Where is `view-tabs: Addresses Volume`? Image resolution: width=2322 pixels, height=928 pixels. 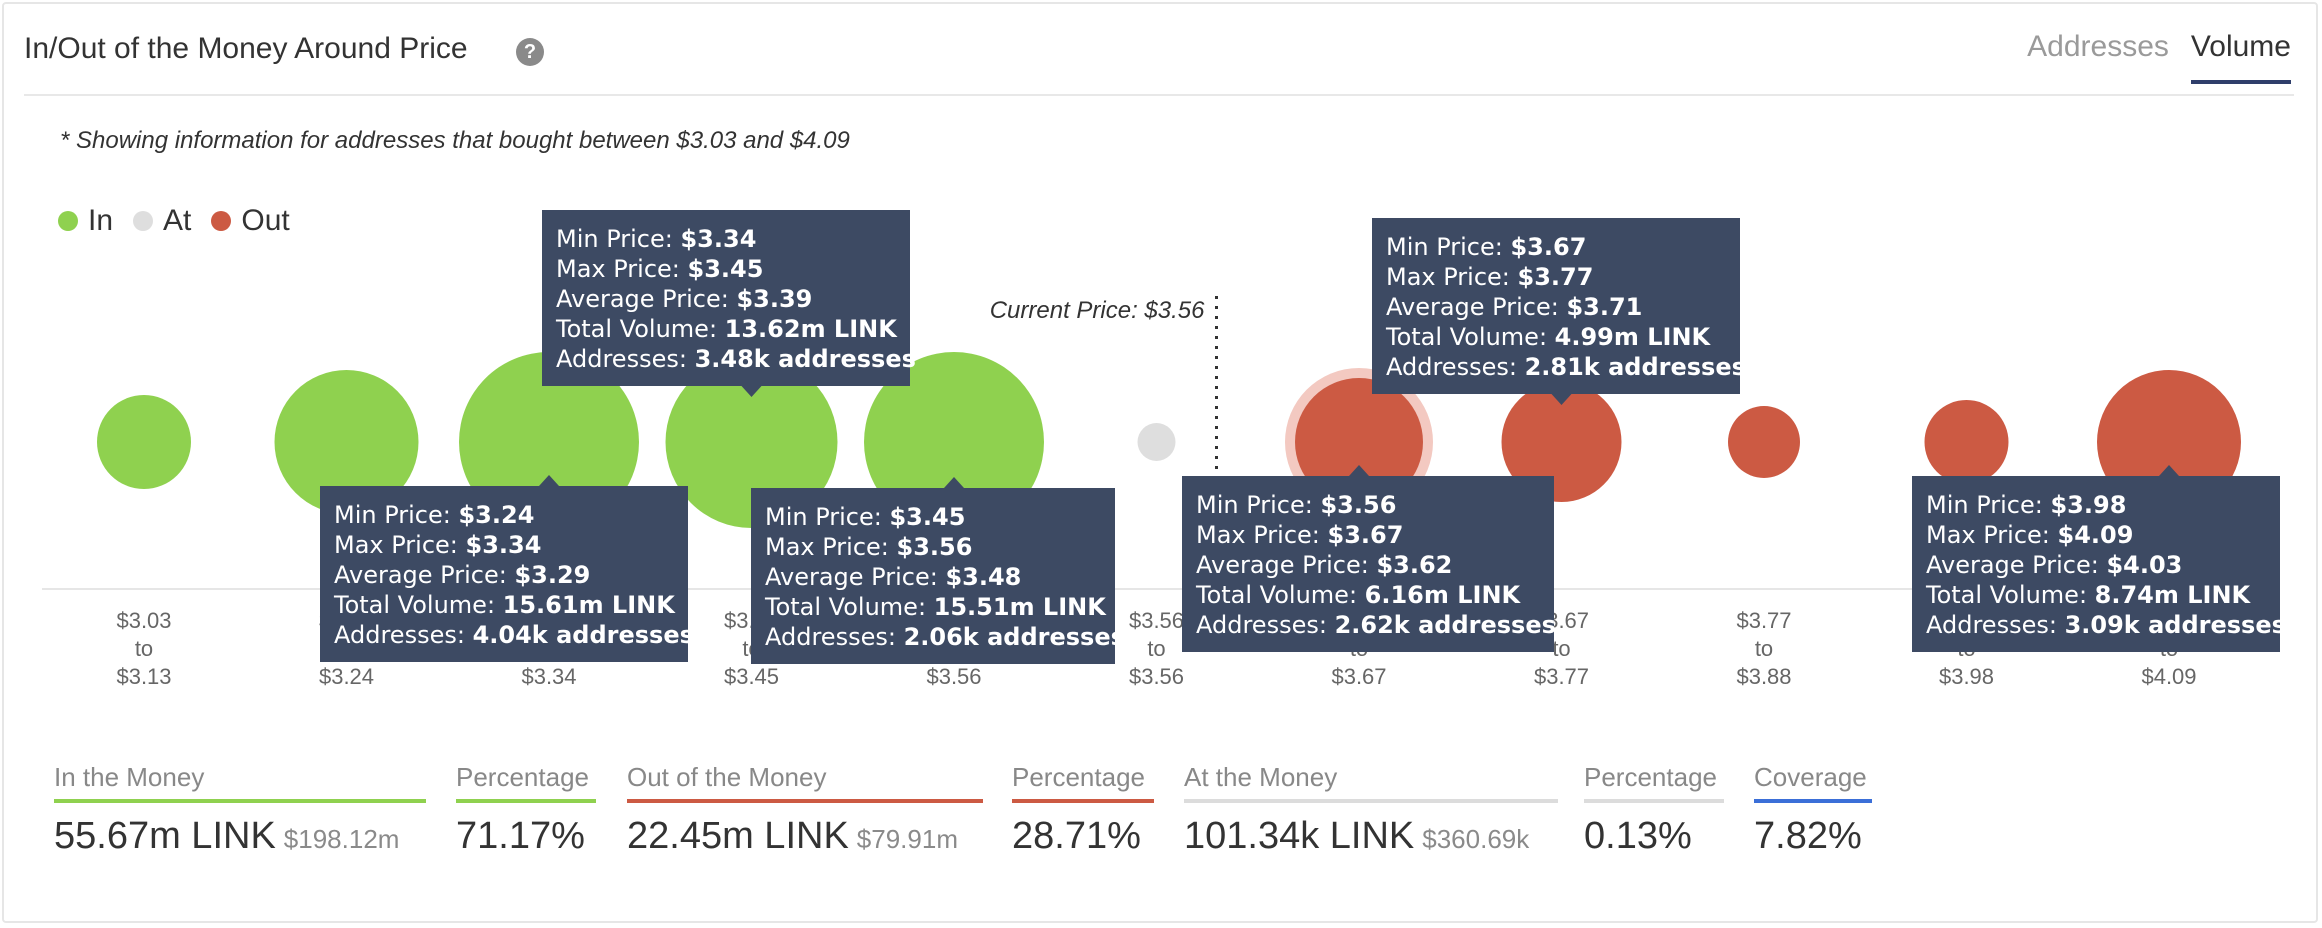
view-tabs: Addresses Volume is located at coordinates (2159, 57).